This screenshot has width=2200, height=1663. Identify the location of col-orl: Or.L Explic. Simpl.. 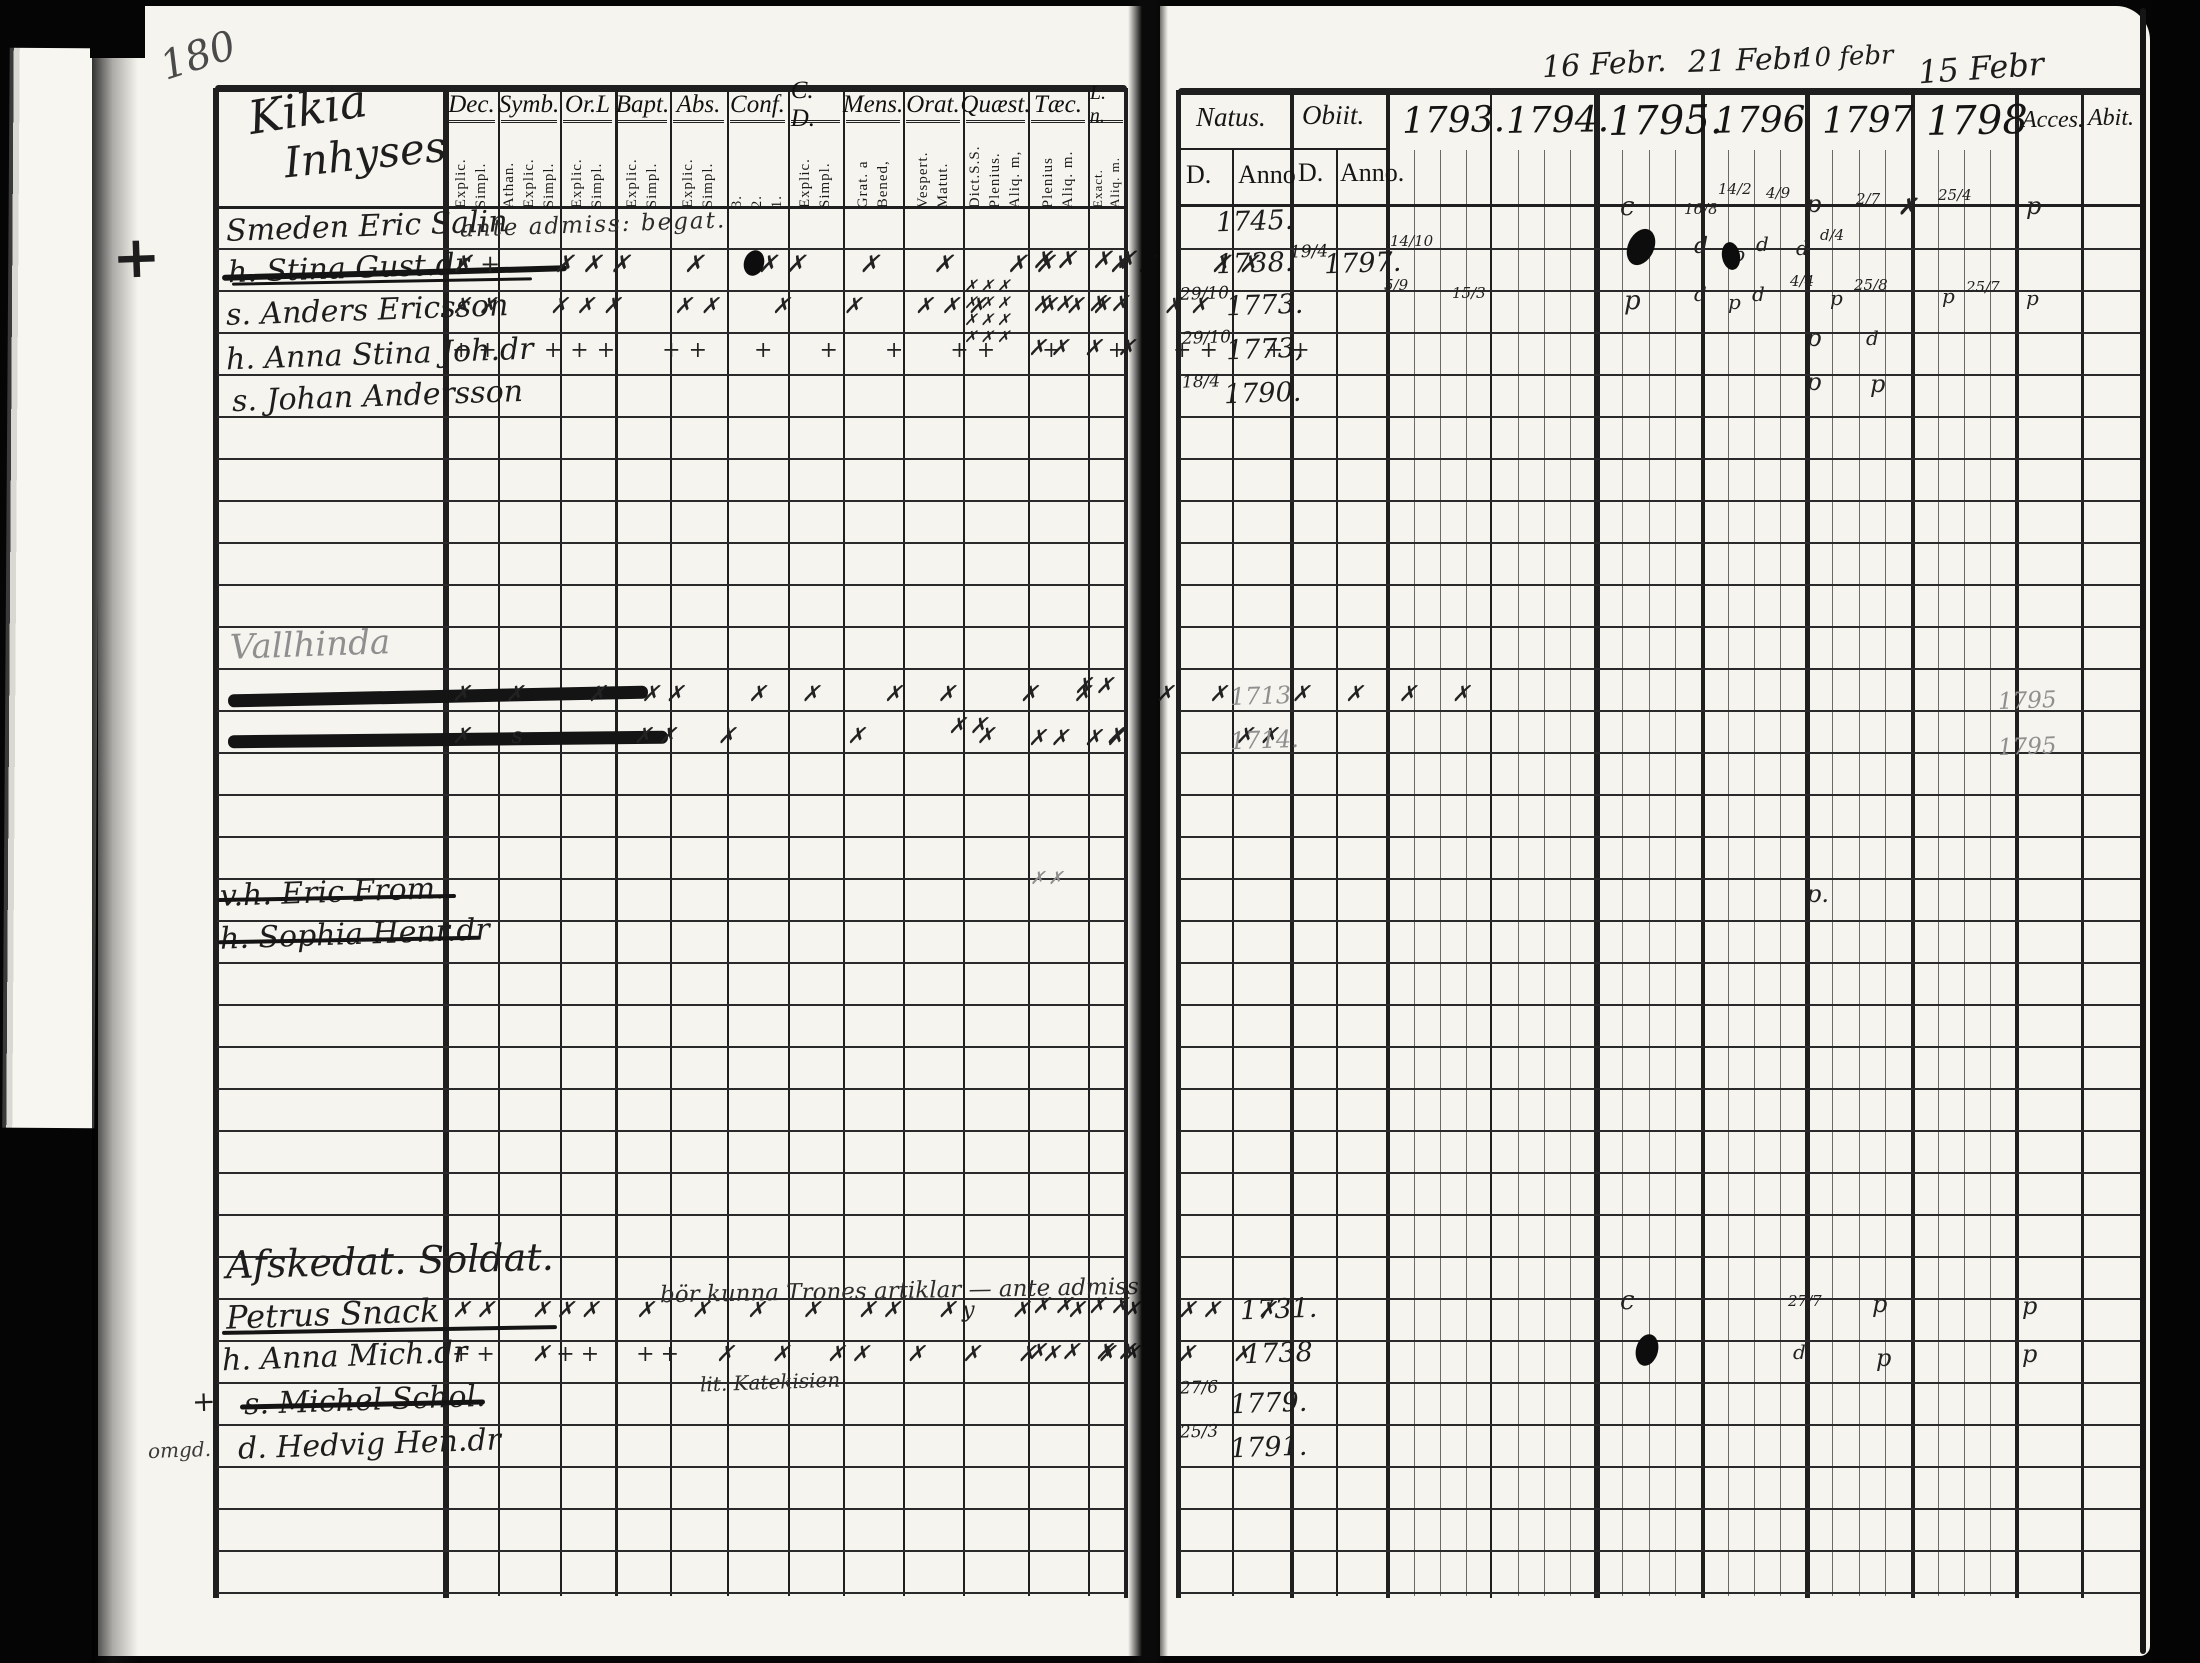
(587, 149).